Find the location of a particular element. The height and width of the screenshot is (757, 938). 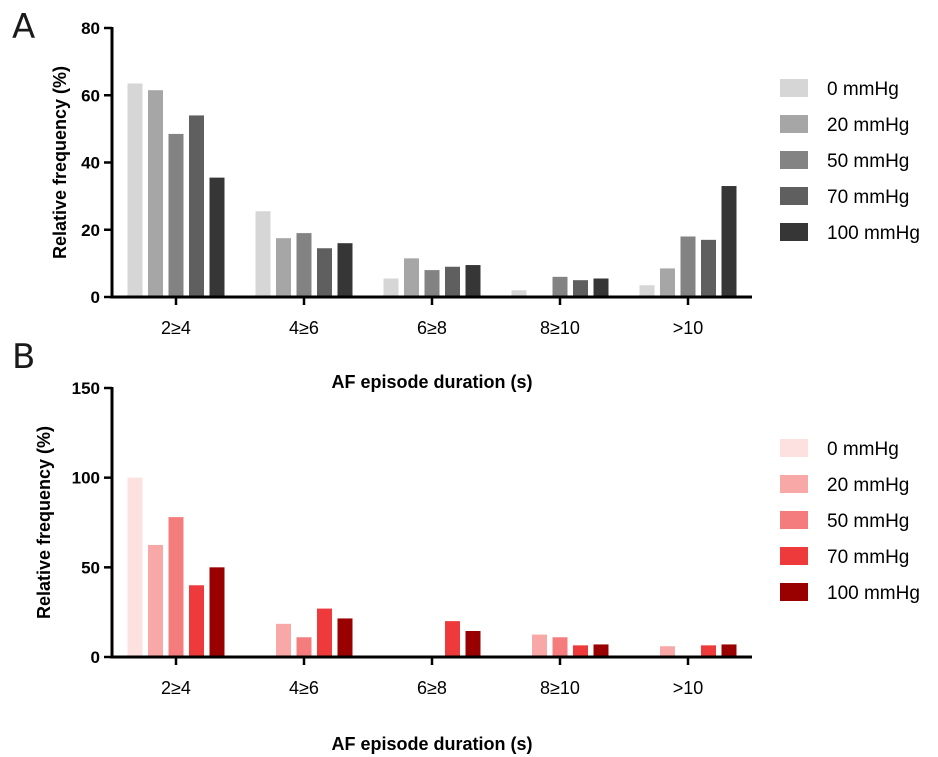

panel-a-legend-label: 0 mmHg is located at coordinates (863, 89).